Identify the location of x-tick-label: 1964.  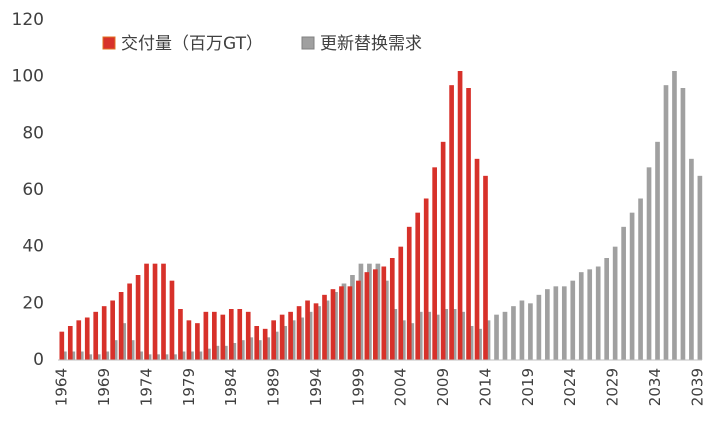
(62, 387).